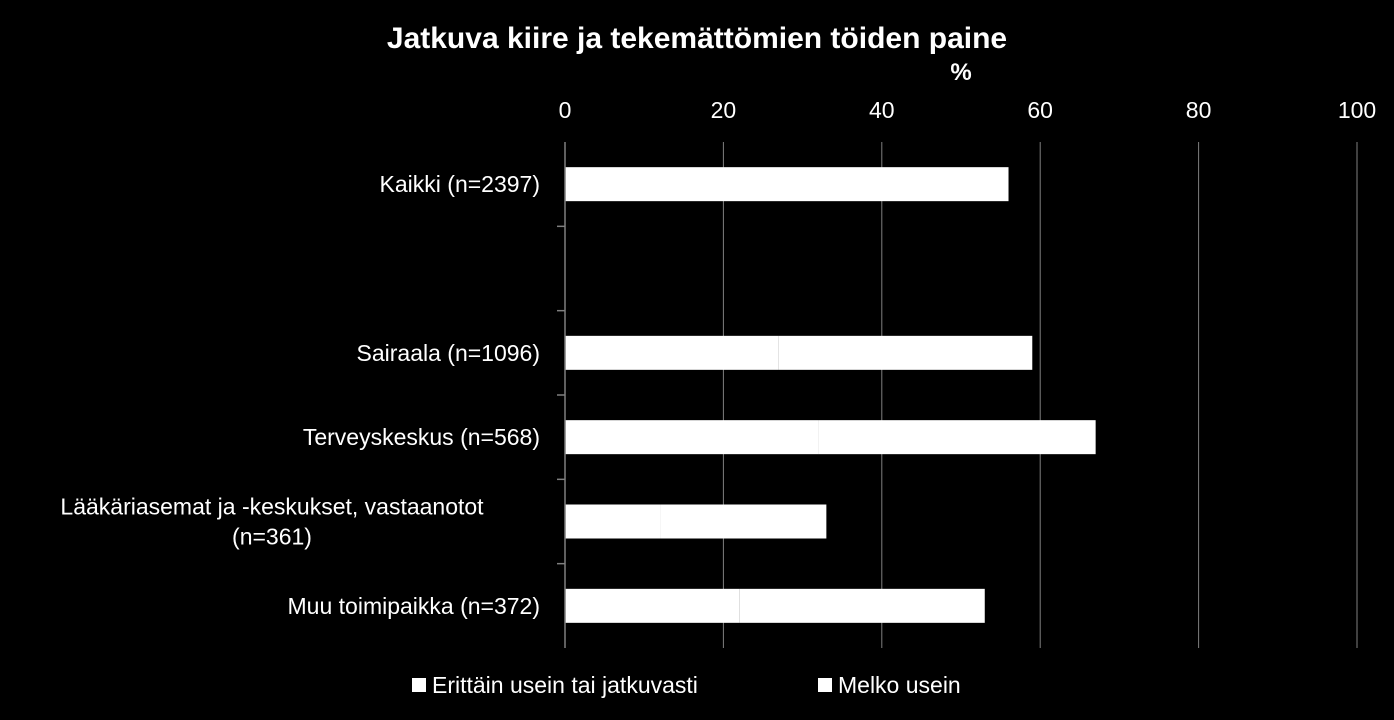 This screenshot has height=720, width=1394. I want to click on x-tick-label: 100, so click(1357, 110).